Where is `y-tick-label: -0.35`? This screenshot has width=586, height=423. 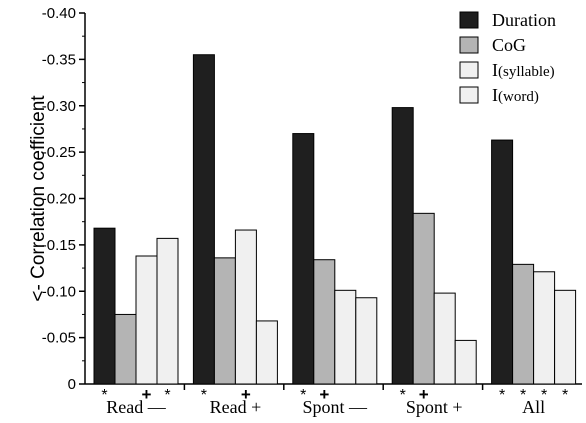
y-tick-label: -0.35 is located at coordinates (59, 59).